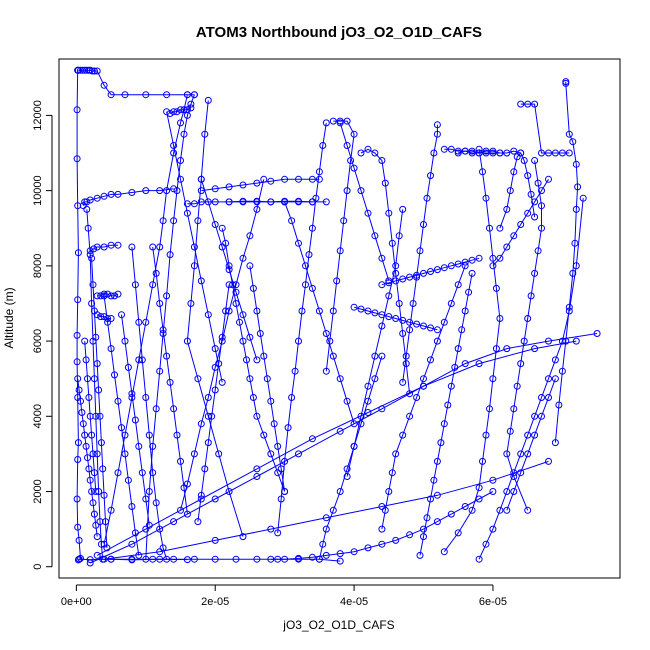  I want to click on y-tick-label: 4000, so click(38, 416).